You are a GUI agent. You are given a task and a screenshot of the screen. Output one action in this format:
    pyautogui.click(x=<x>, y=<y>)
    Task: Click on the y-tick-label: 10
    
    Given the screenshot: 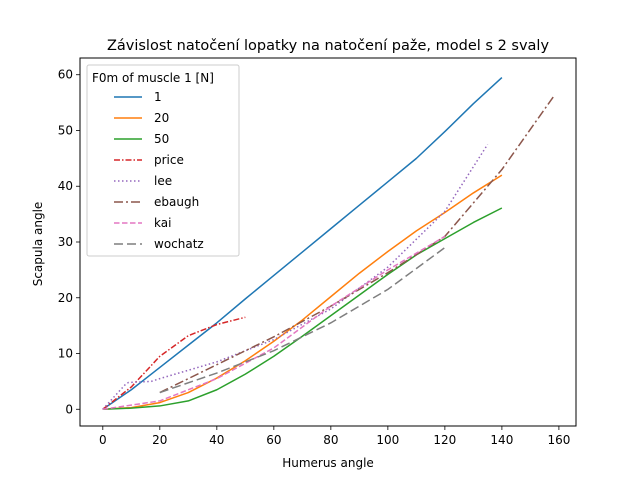 What is the action you would take?
    pyautogui.click(x=65, y=354)
    